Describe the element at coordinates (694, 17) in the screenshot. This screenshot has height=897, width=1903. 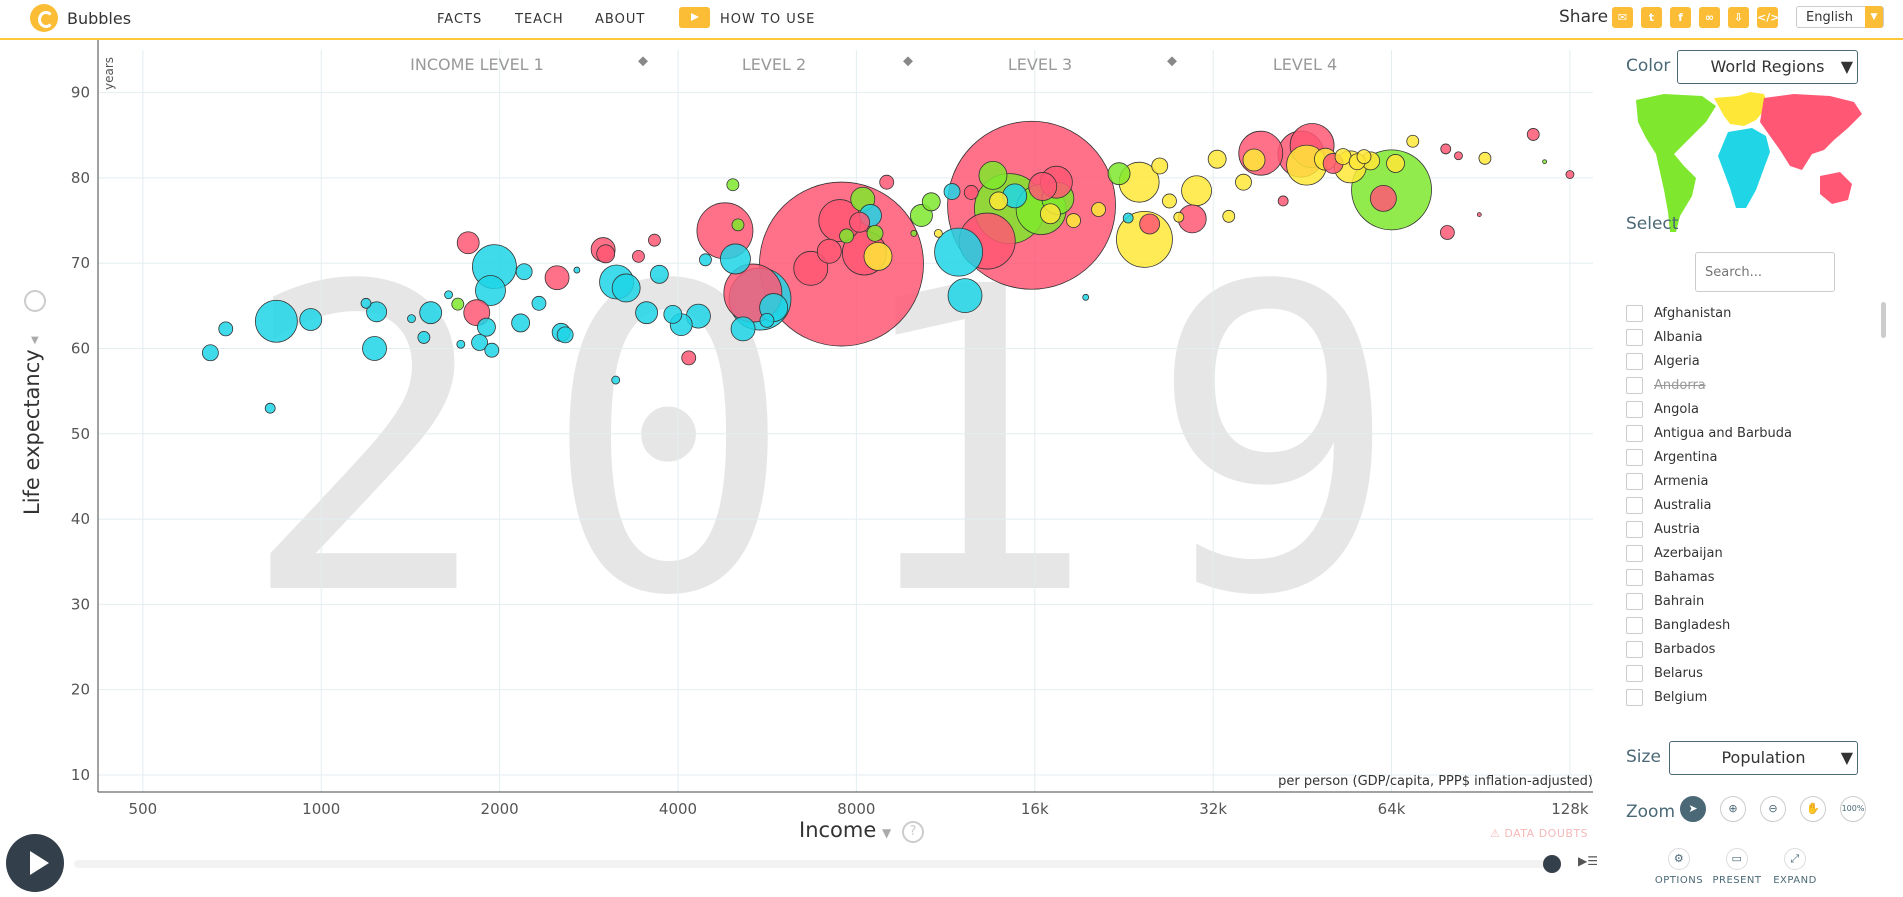
I see `how-to-use-icon` at that location.